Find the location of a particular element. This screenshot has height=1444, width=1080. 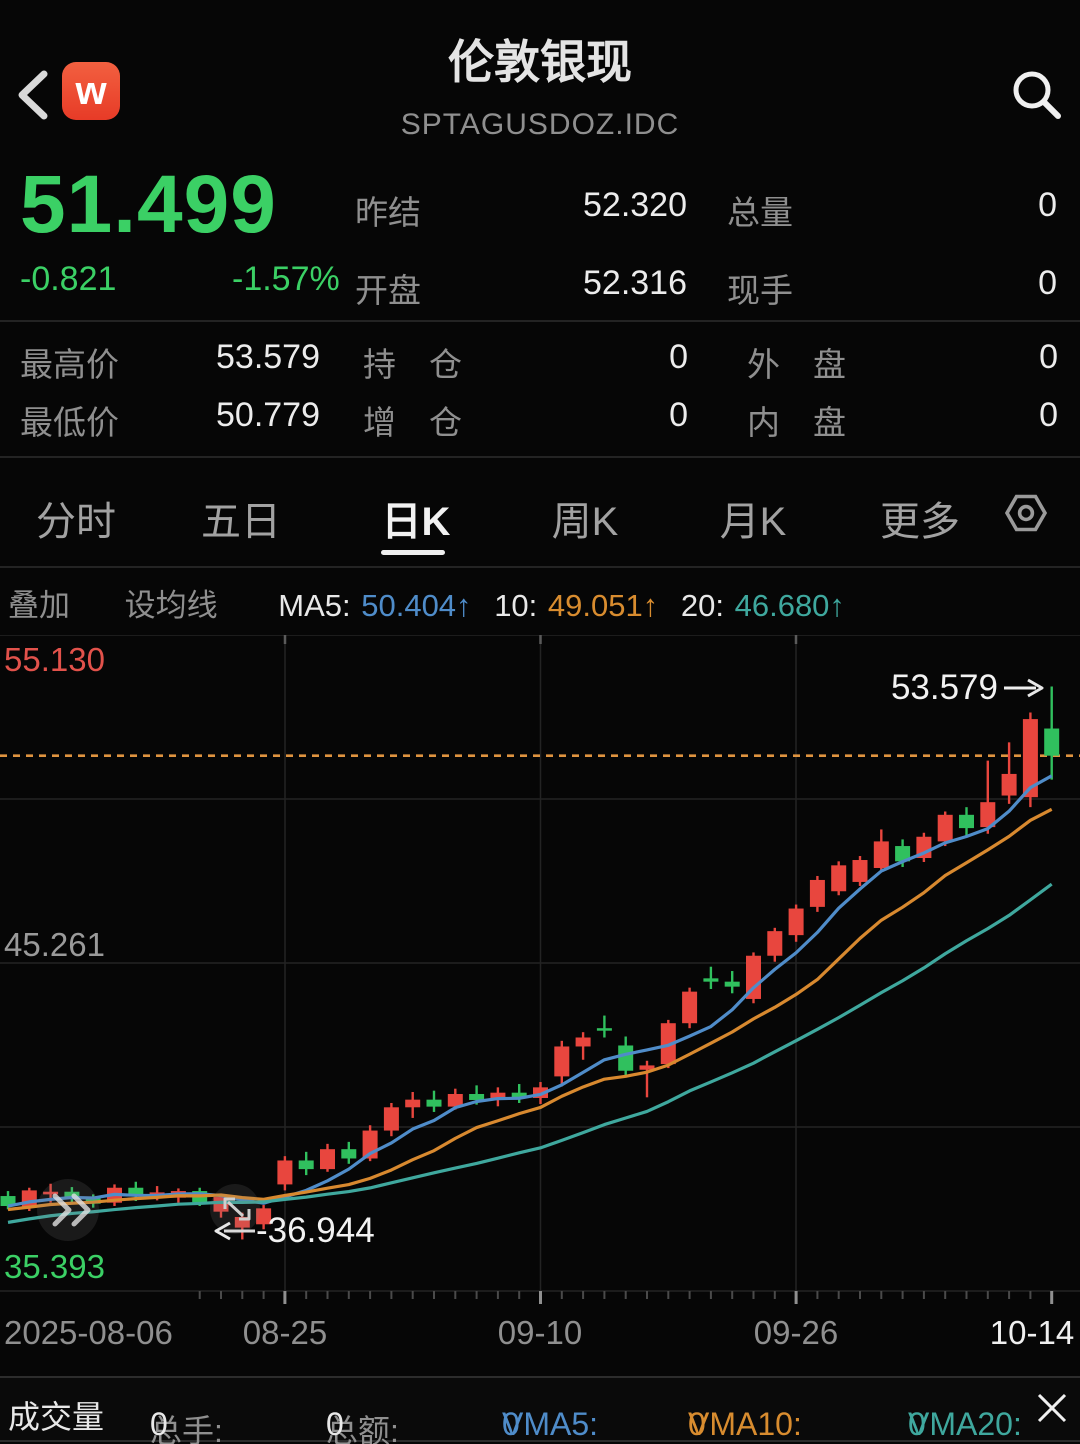

stat-label: 最低价 is located at coordinates (69, 422).